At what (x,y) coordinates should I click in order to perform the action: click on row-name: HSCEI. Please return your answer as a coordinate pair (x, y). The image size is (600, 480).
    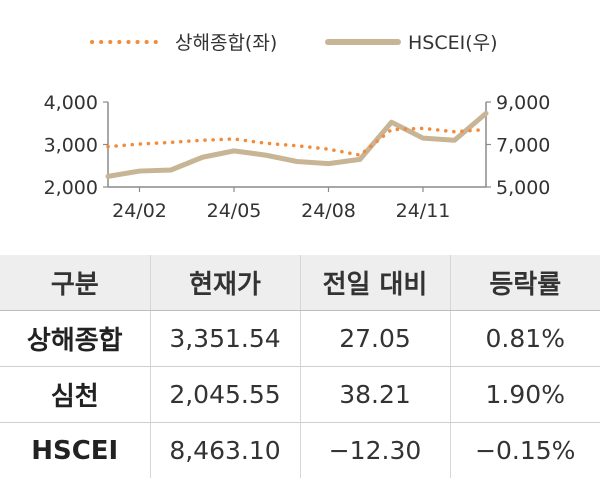
    Looking at the image, I should click on (75, 450).